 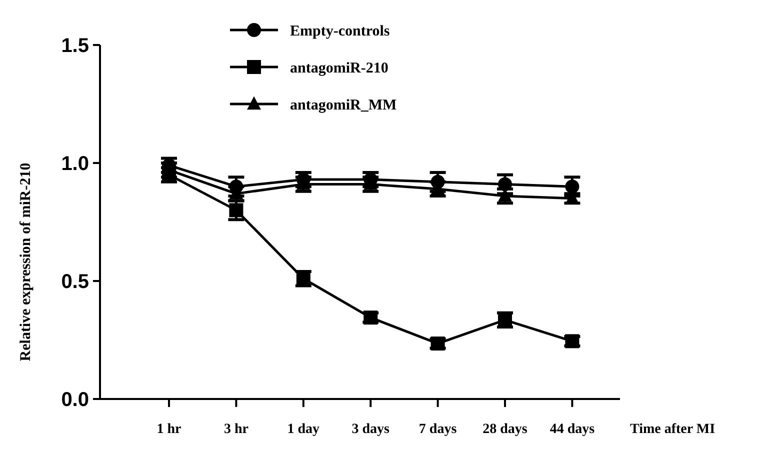 What do you see at coordinates (75, 282) in the screenshot?
I see `y-tick-label: 0.5` at bounding box center [75, 282].